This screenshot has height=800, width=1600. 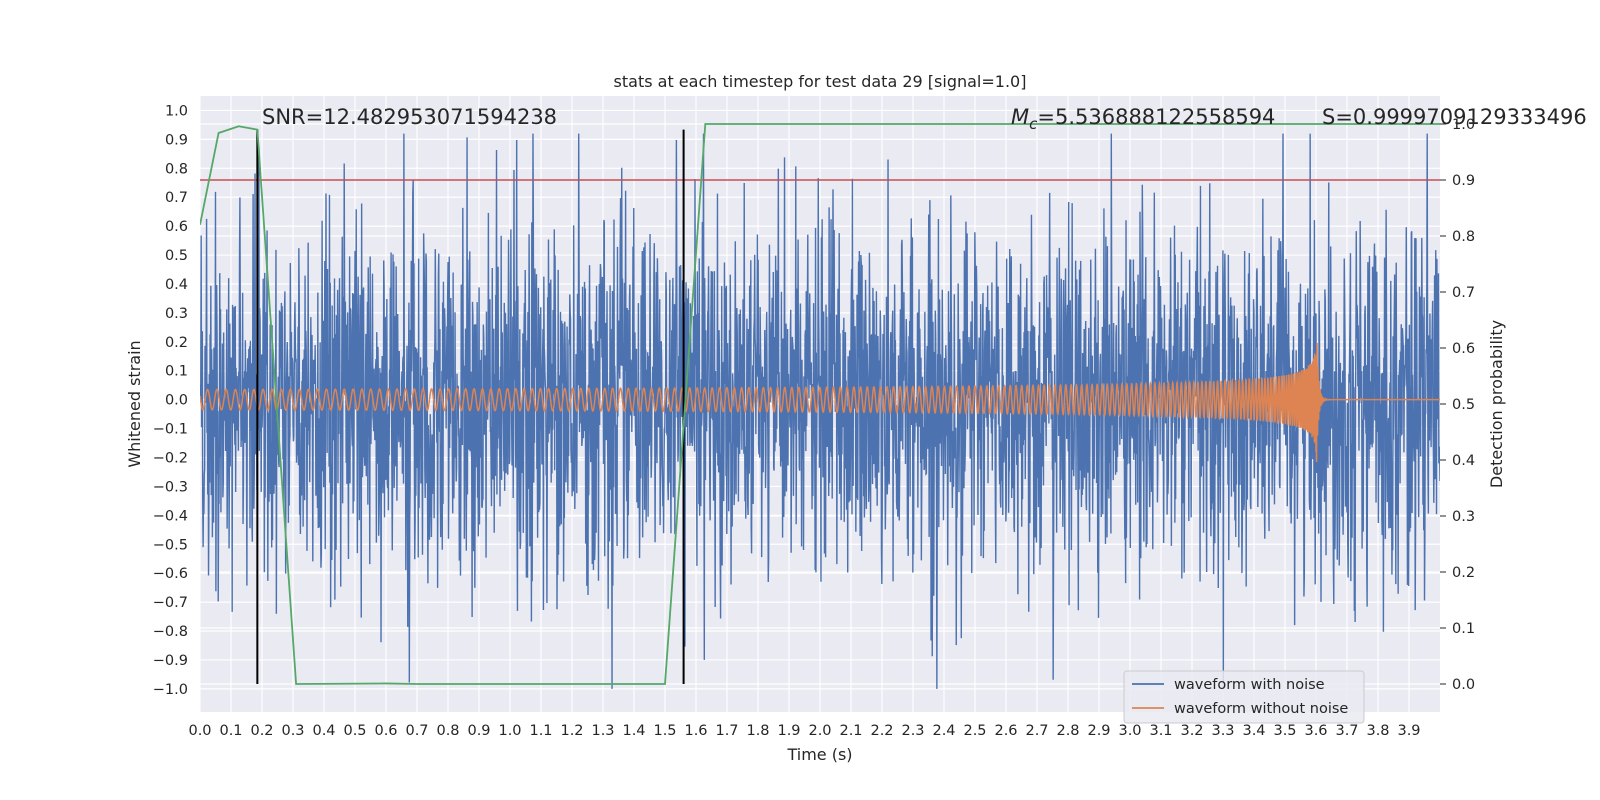 I want to click on x-tick-label: 3.3, so click(x=1222, y=731).